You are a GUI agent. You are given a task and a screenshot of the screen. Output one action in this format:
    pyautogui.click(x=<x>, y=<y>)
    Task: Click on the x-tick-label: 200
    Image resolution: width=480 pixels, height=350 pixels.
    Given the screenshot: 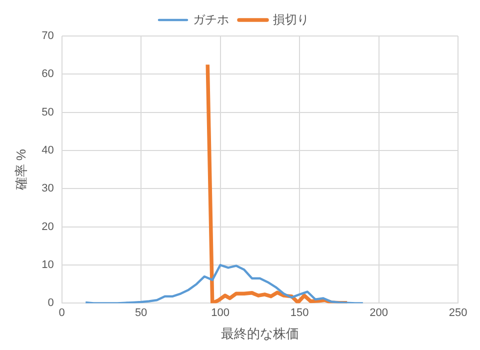 What is the action you would take?
    pyautogui.click(x=379, y=312)
    